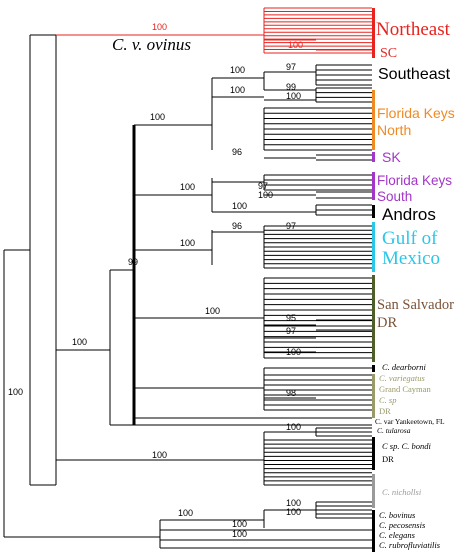 The width and height of the screenshot is (457, 556). What do you see at coordinates (411, 258) in the screenshot?
I see `label-gulf-2: Mexico` at bounding box center [411, 258].